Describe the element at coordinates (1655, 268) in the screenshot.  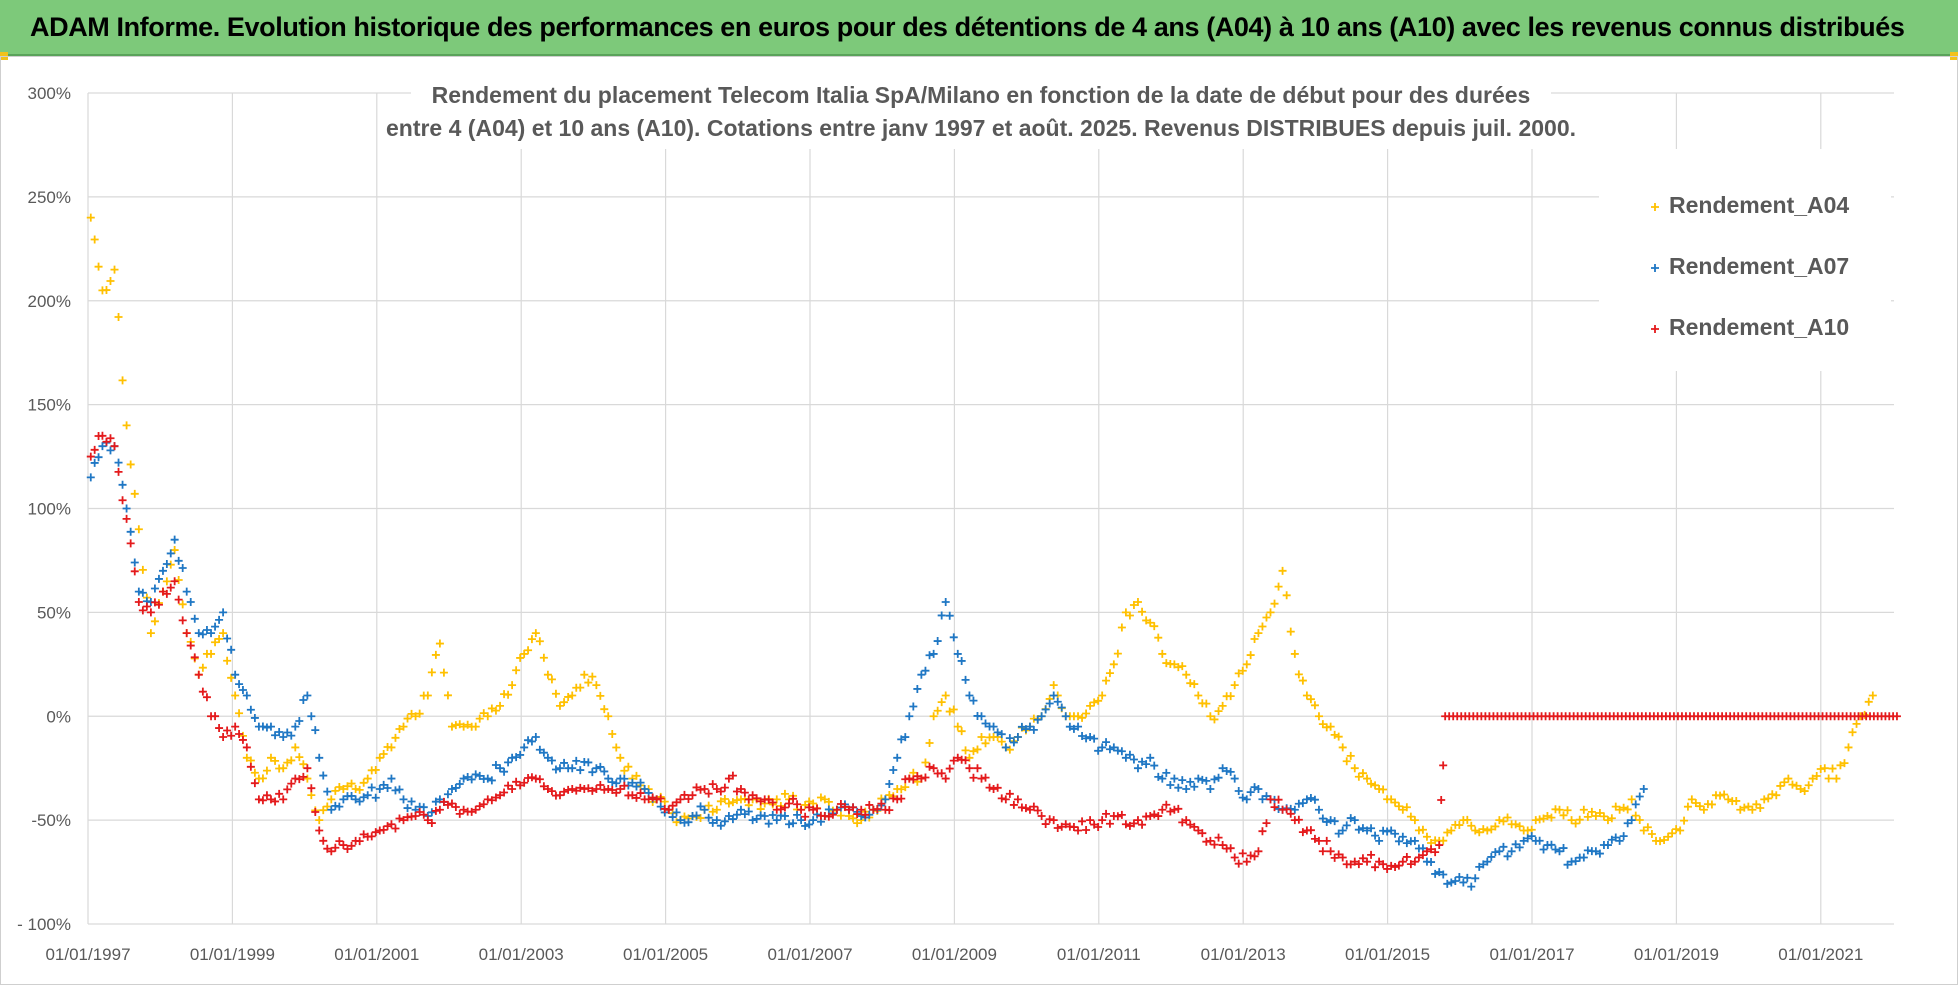
I see `legend-marker` at that location.